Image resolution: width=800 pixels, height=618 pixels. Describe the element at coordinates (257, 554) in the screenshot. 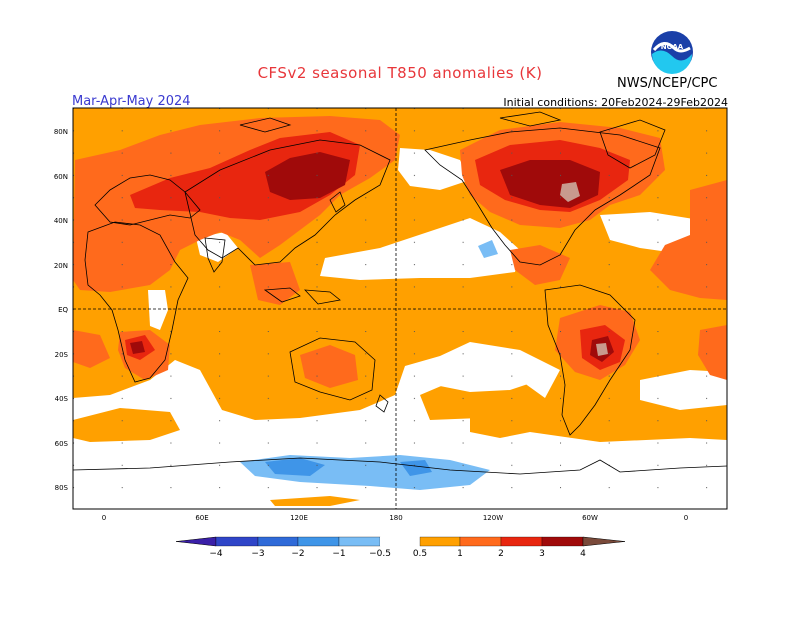

I see `colorbar-label: −3` at that location.